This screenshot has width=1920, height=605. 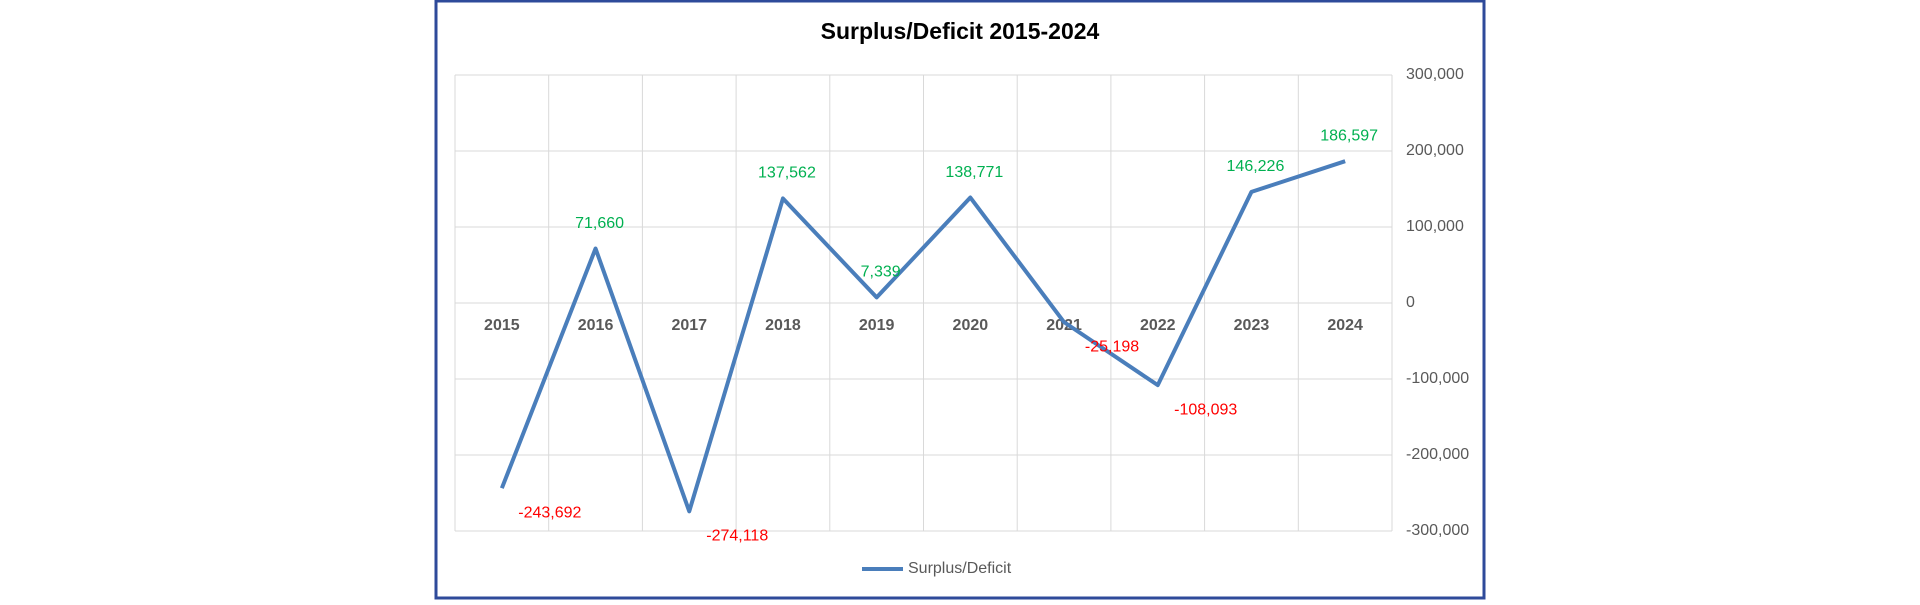 What do you see at coordinates (596, 325) in the screenshot?
I see `x-tick-label: 2016` at bounding box center [596, 325].